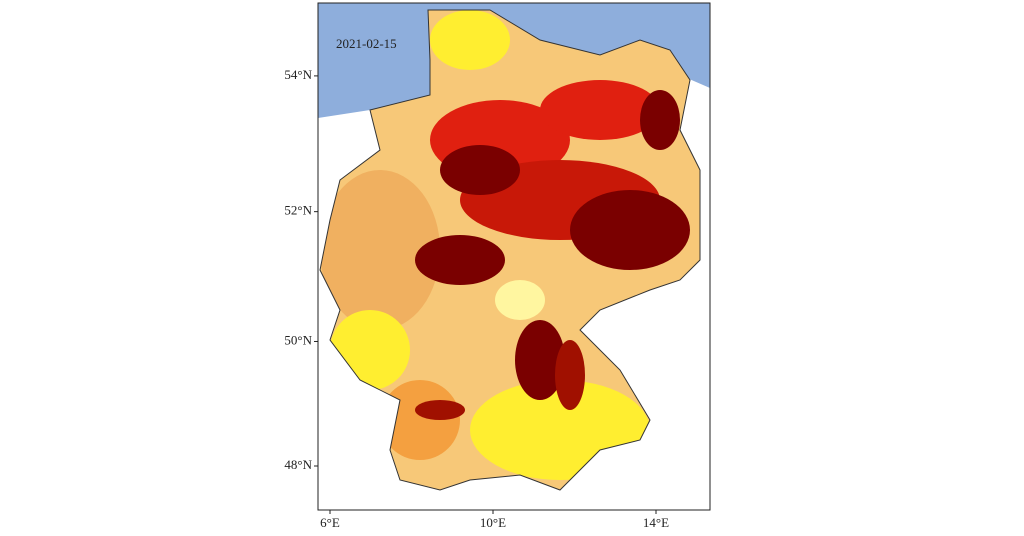 The image size is (1024, 536). Describe the element at coordinates (493, 522) in the screenshot. I see `lon-tick-label: 10°E` at that location.